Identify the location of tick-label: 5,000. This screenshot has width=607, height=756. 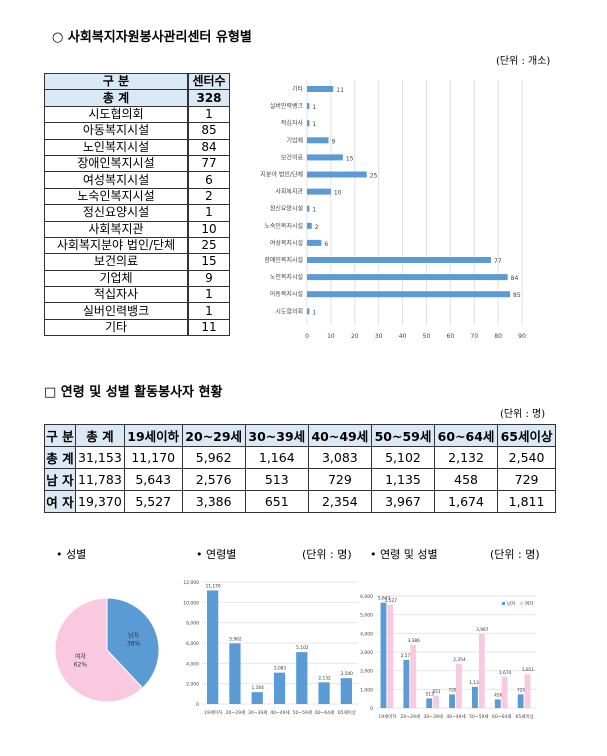
(366, 616).